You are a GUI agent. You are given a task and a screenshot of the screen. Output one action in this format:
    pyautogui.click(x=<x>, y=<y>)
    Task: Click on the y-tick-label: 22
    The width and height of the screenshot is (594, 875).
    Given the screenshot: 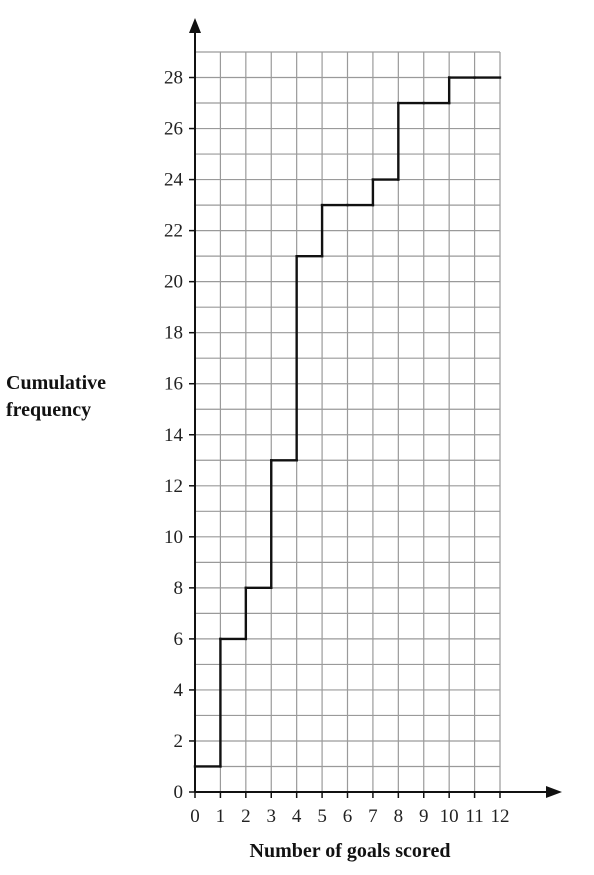 What is the action you would take?
    pyautogui.click(x=173, y=231)
    